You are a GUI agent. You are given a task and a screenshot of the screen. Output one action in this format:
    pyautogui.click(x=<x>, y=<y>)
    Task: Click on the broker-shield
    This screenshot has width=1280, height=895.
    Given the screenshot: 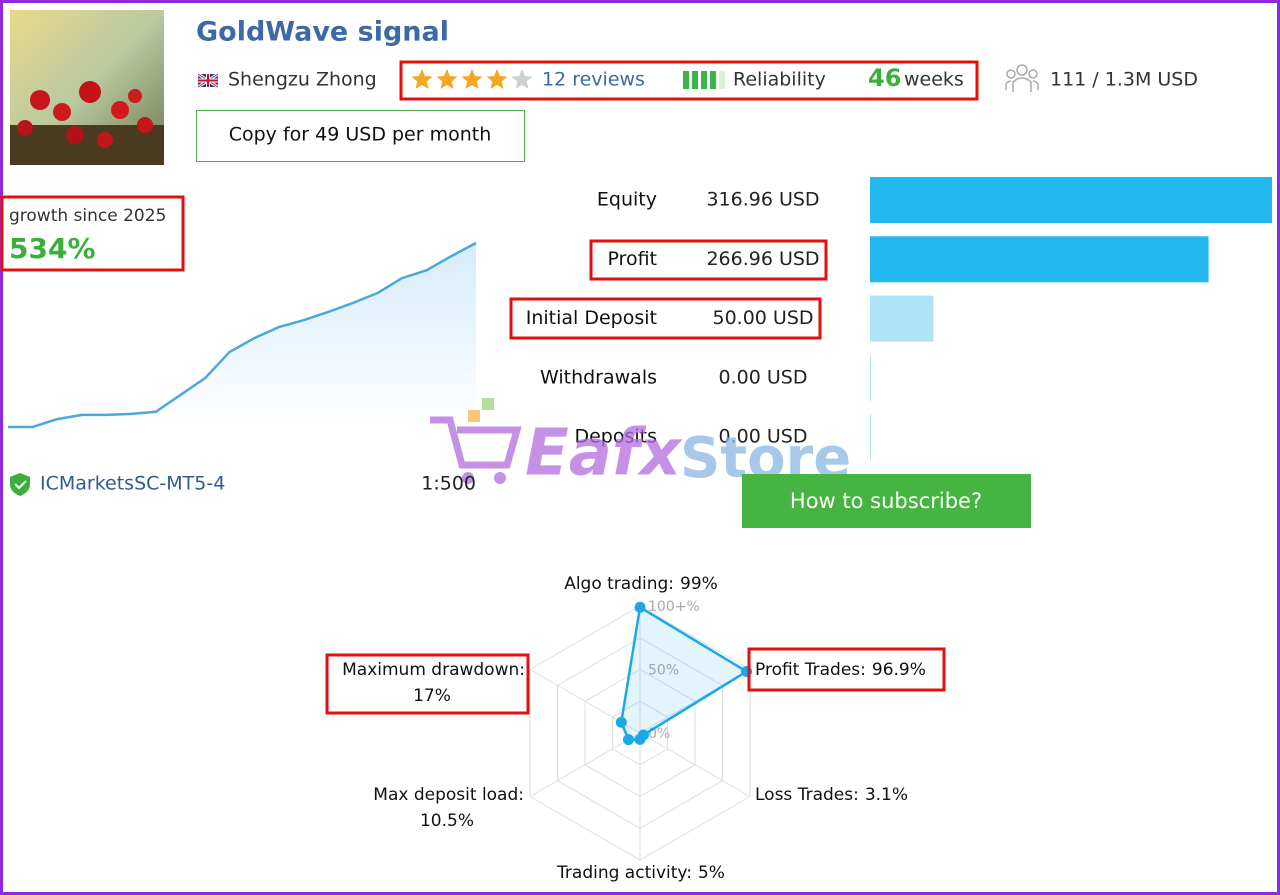 What is the action you would take?
    pyautogui.click(x=20, y=484)
    